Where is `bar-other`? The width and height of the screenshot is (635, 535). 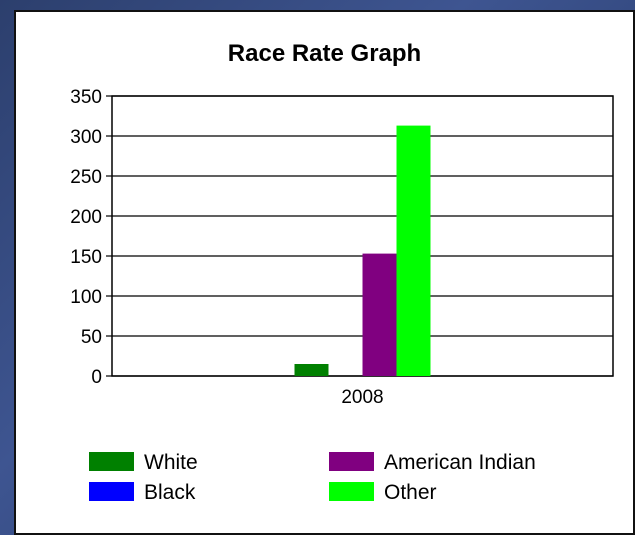
bar-other is located at coordinates (413, 250).